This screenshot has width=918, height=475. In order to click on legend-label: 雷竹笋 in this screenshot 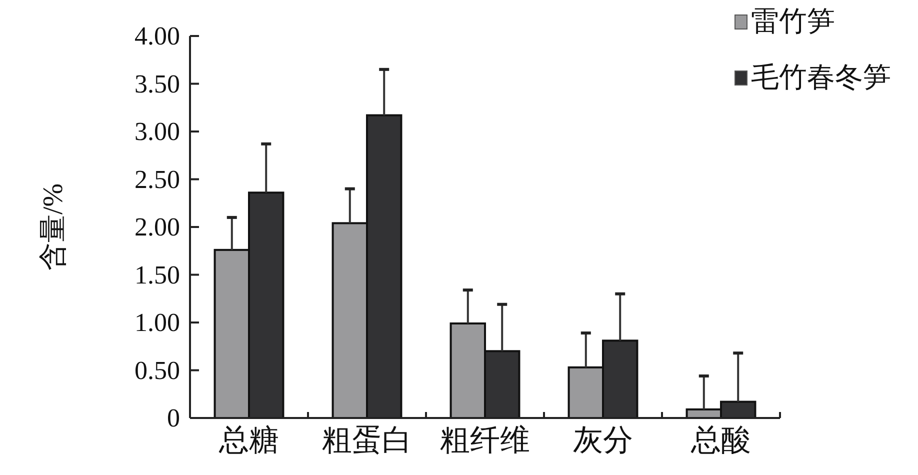, I will do `click(793, 22)`.